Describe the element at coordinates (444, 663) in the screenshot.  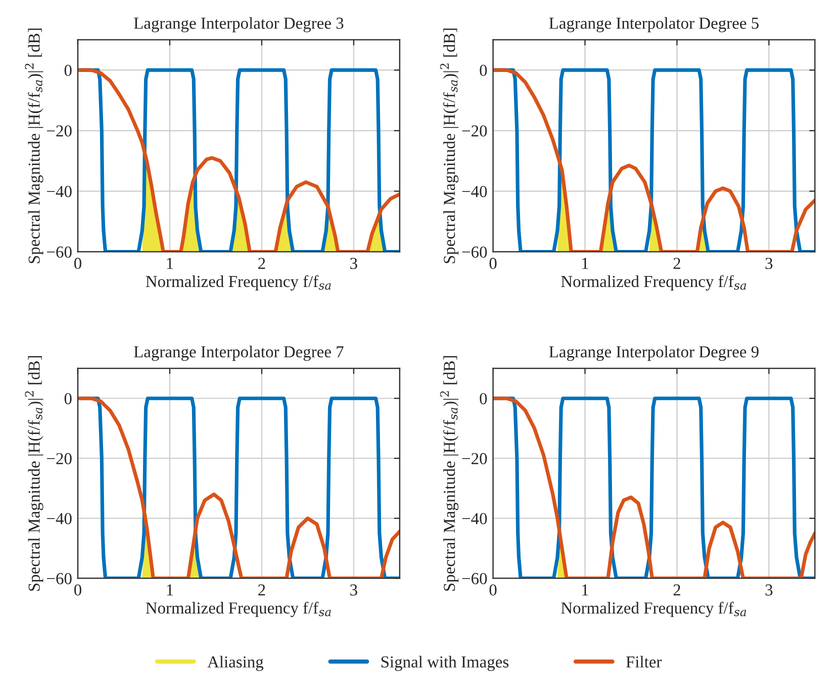
I see `legend-label: Signal with Images` at that location.